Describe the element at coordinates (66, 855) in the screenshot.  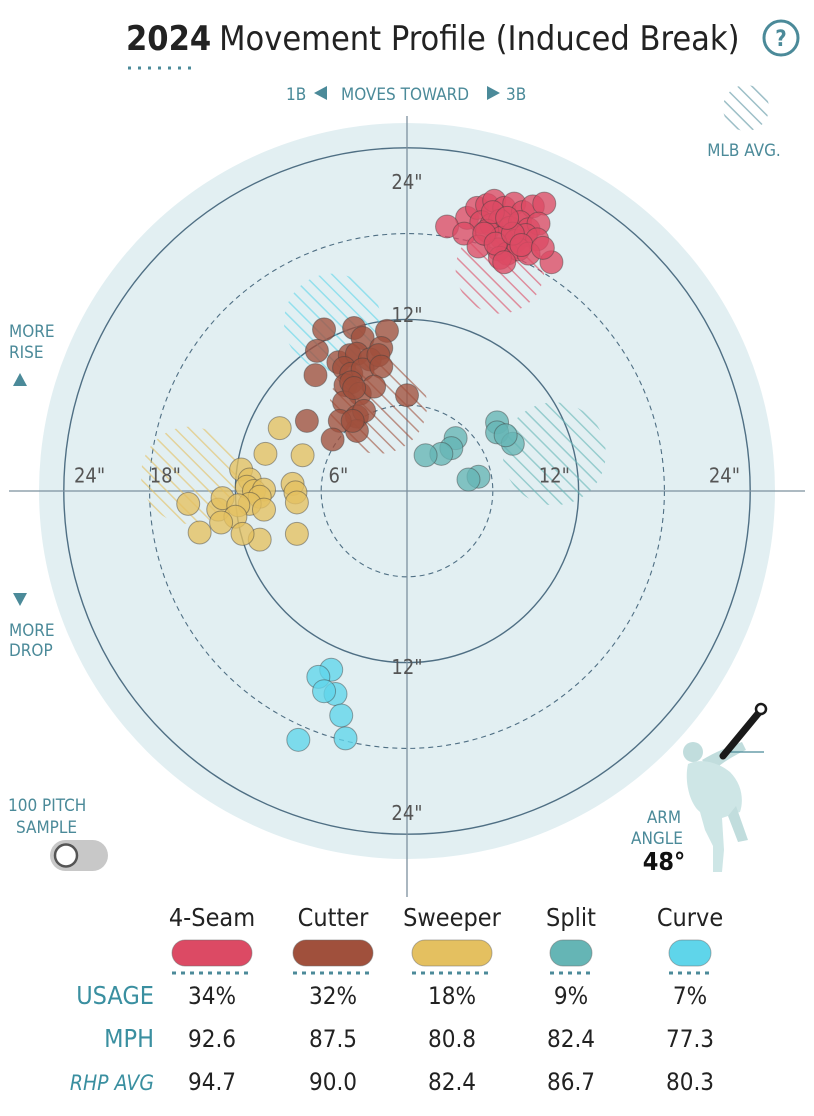
I see `toggle-knob` at that location.